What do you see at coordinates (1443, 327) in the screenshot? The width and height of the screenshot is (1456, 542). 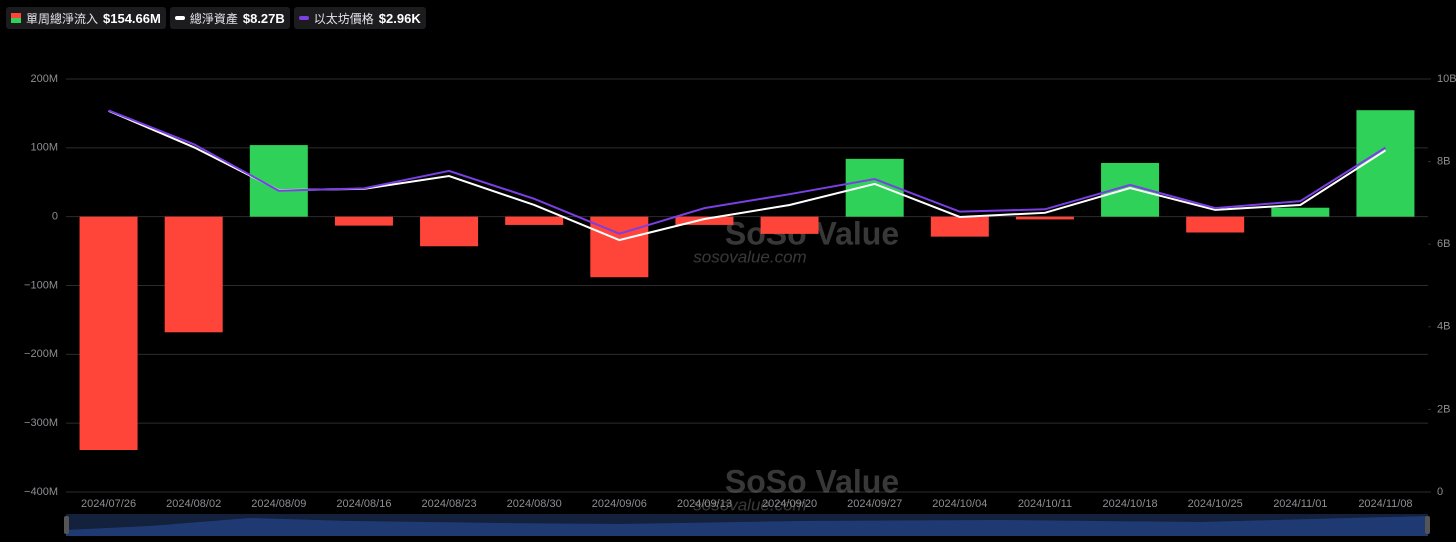 I see `y2-tick-label: 4B` at bounding box center [1443, 327].